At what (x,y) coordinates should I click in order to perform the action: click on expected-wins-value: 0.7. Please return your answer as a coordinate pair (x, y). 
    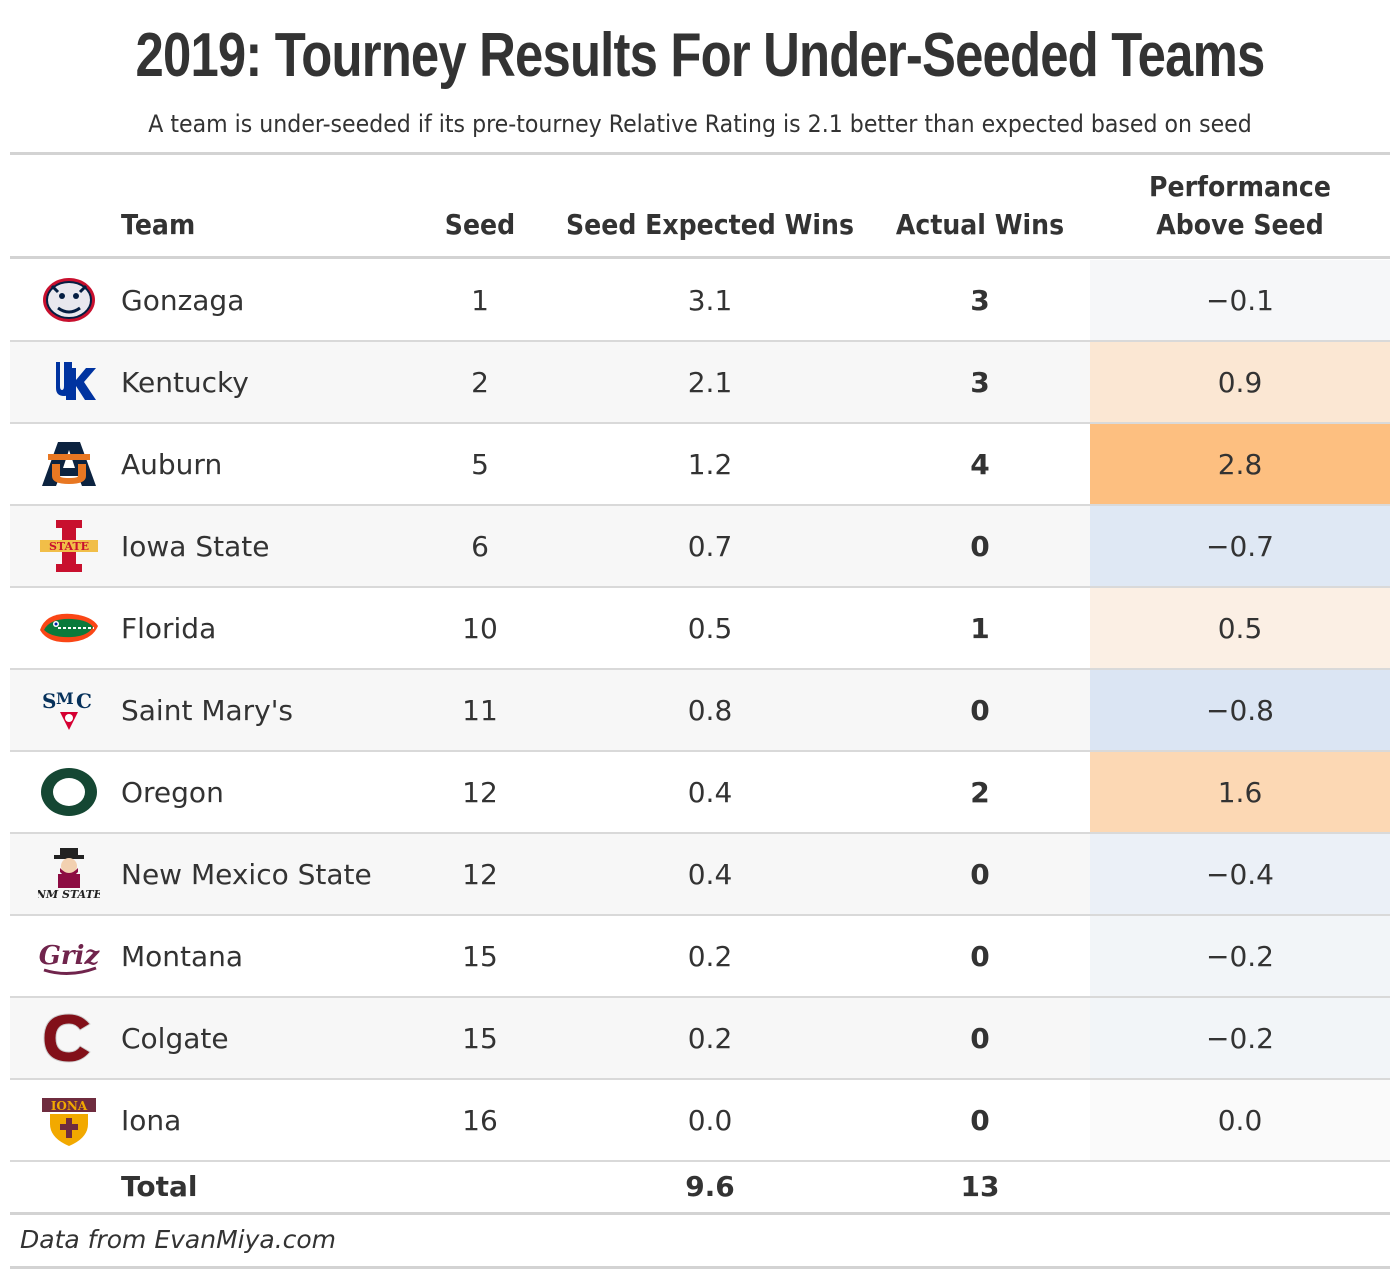
    Looking at the image, I should click on (710, 546).